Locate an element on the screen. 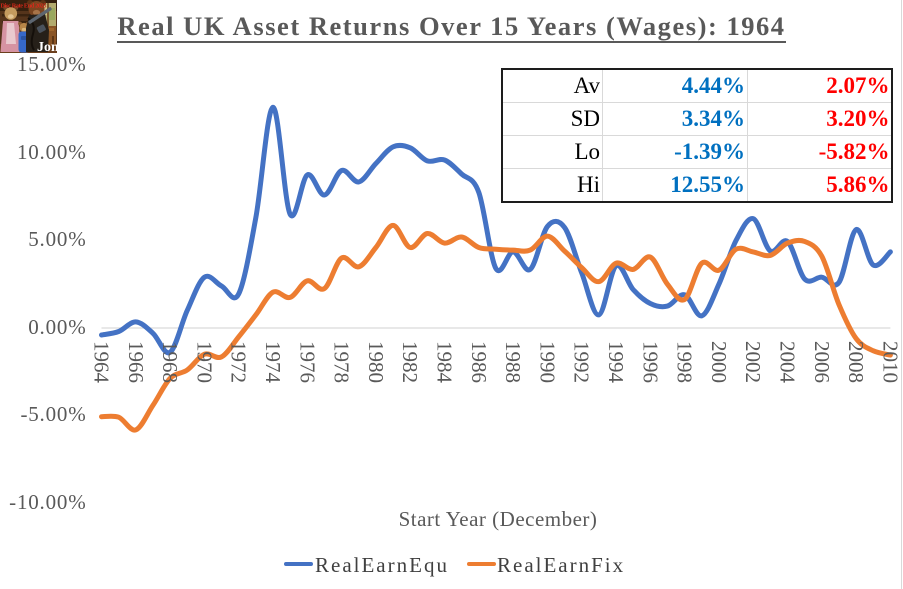 The height and width of the screenshot is (589, 903). svg-text: Jon is located at coordinates (47, 46).